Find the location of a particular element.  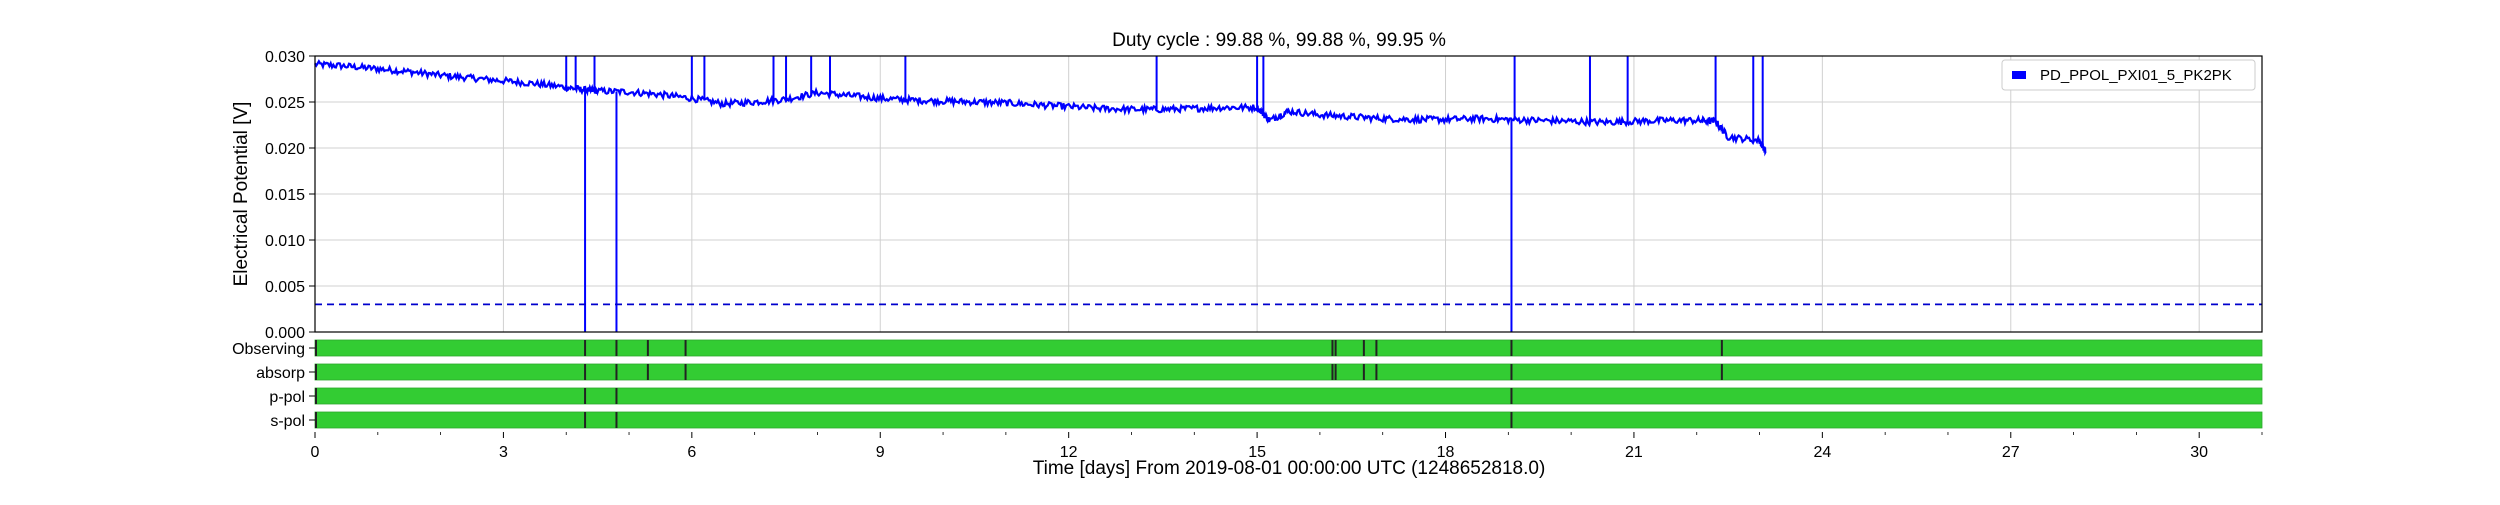

x-tick-label: 18 is located at coordinates (1446, 452).